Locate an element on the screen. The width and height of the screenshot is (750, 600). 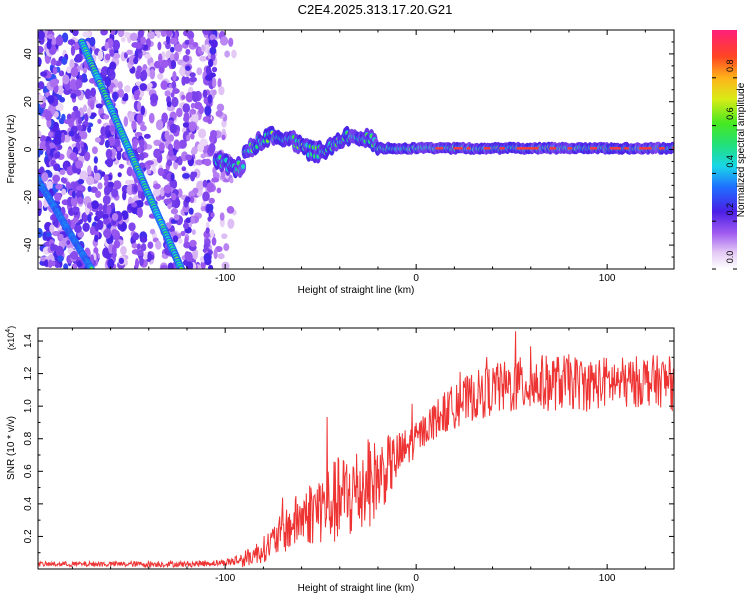
figure-title: C2E4.2025.313.17.20.G21 is located at coordinates (375, 9).